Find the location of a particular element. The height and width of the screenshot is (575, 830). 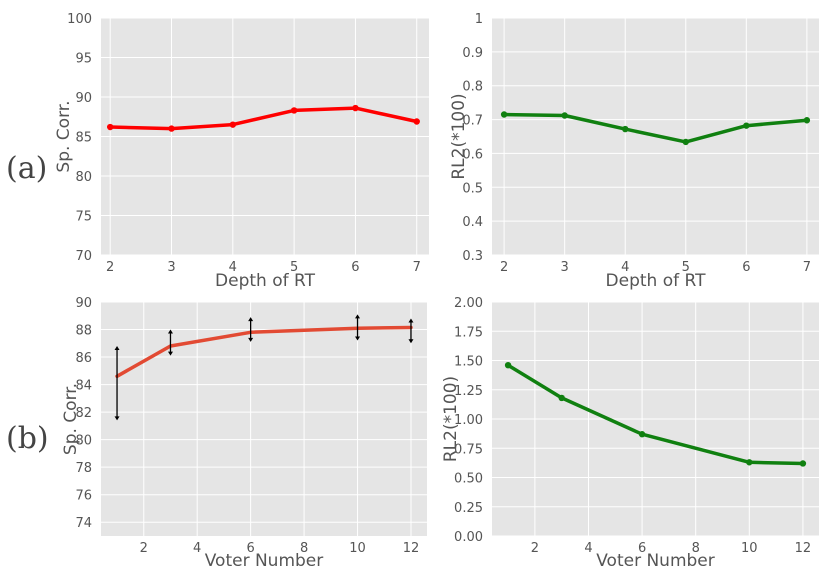

y-tick-label: 74 is located at coordinates (83, 523).